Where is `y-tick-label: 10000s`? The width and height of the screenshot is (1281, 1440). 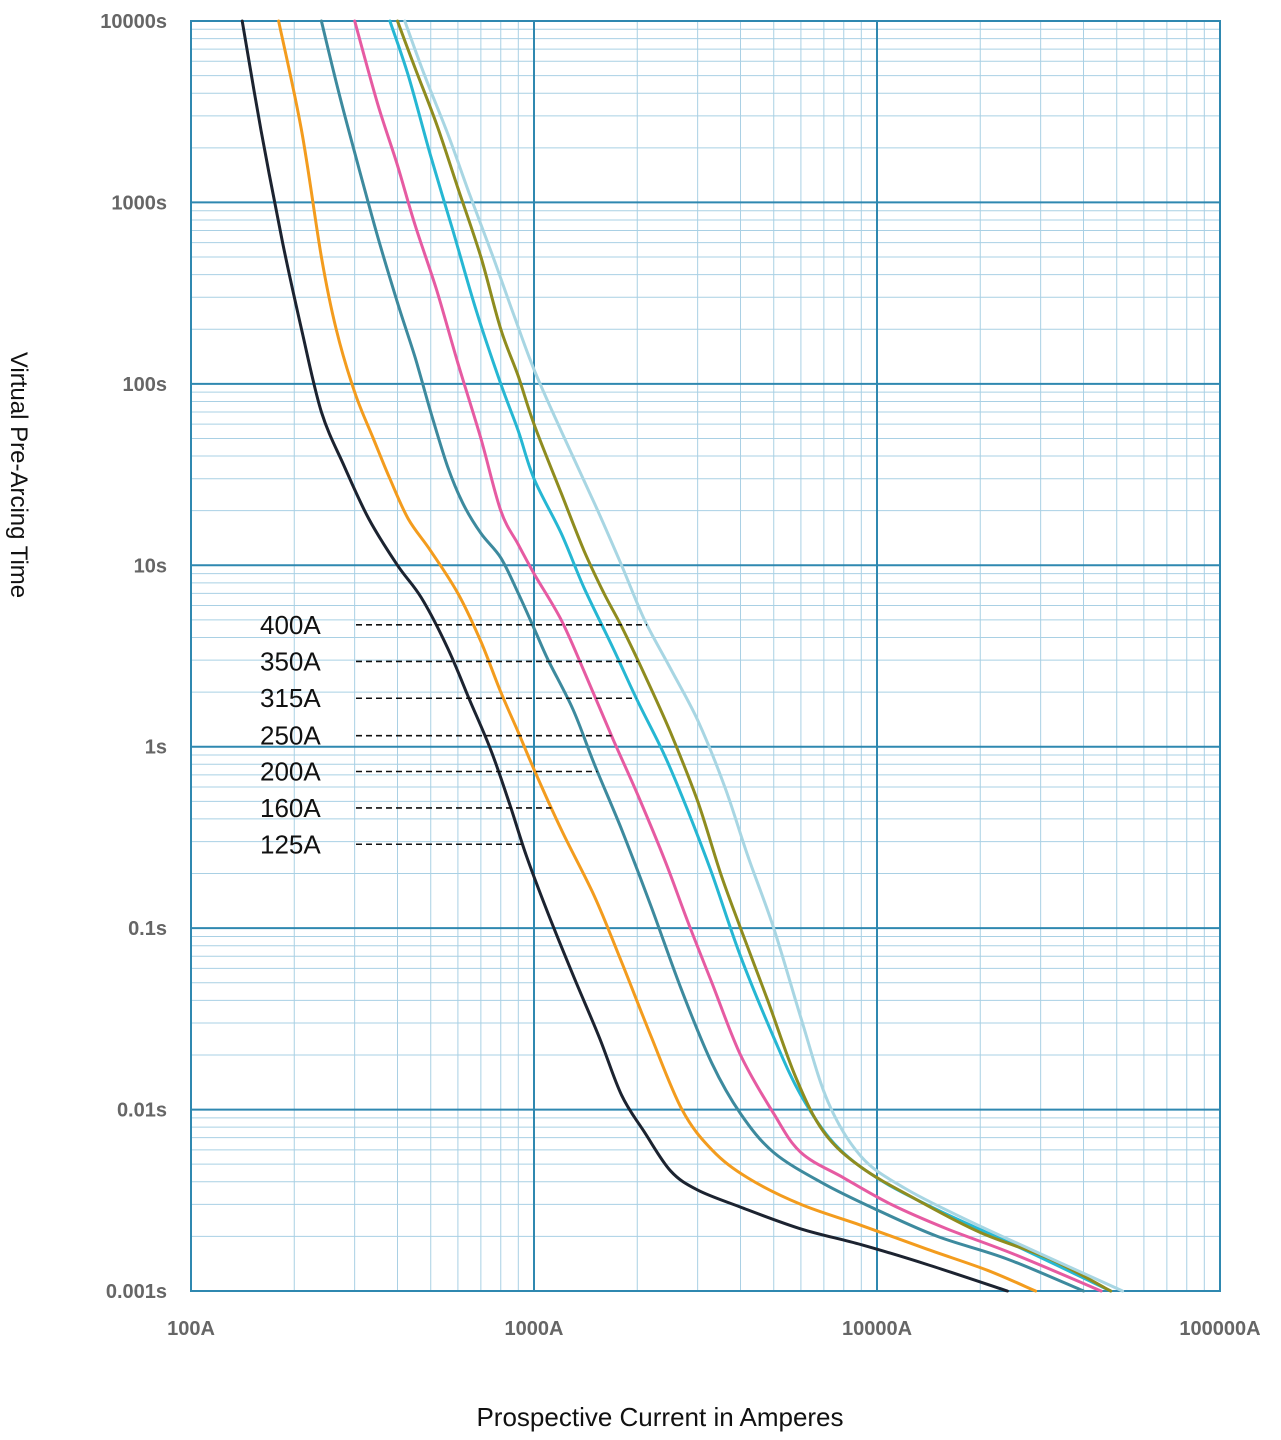
y-tick-label: 10000s is located at coordinates (133, 22).